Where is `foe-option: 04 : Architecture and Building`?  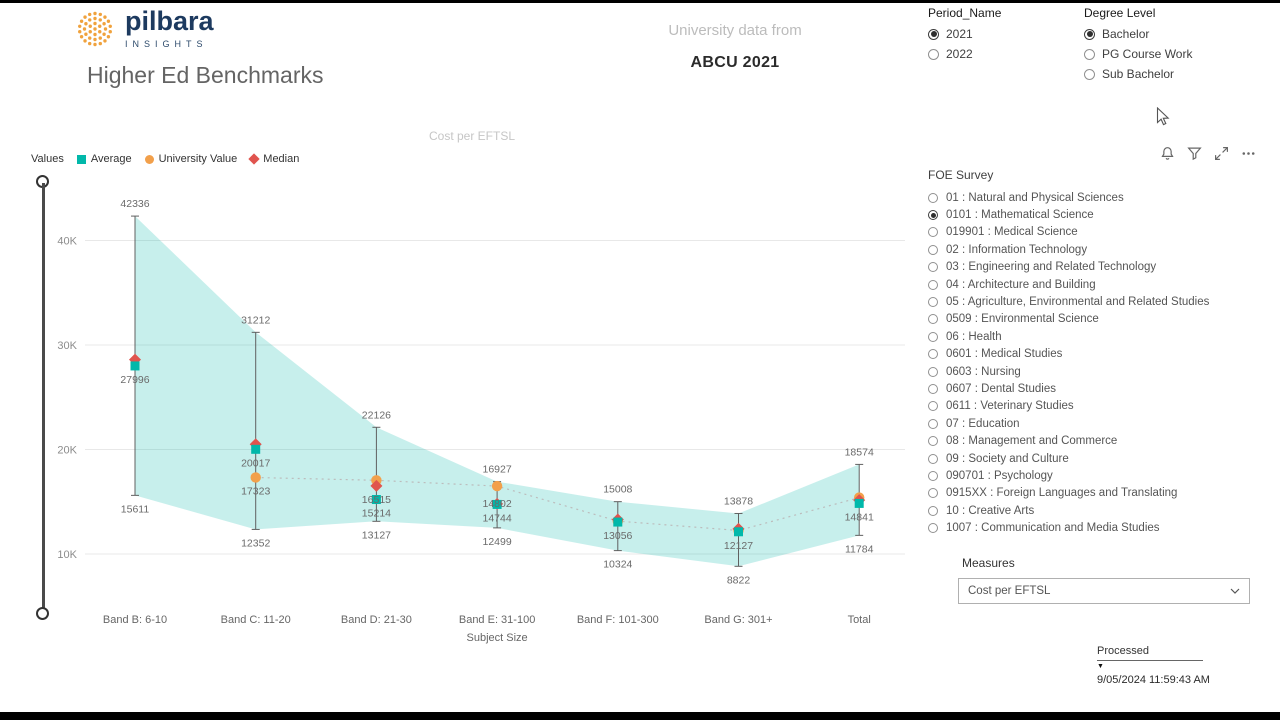 foe-option: 04 : Architecture and Building is located at coordinates (1068, 284).